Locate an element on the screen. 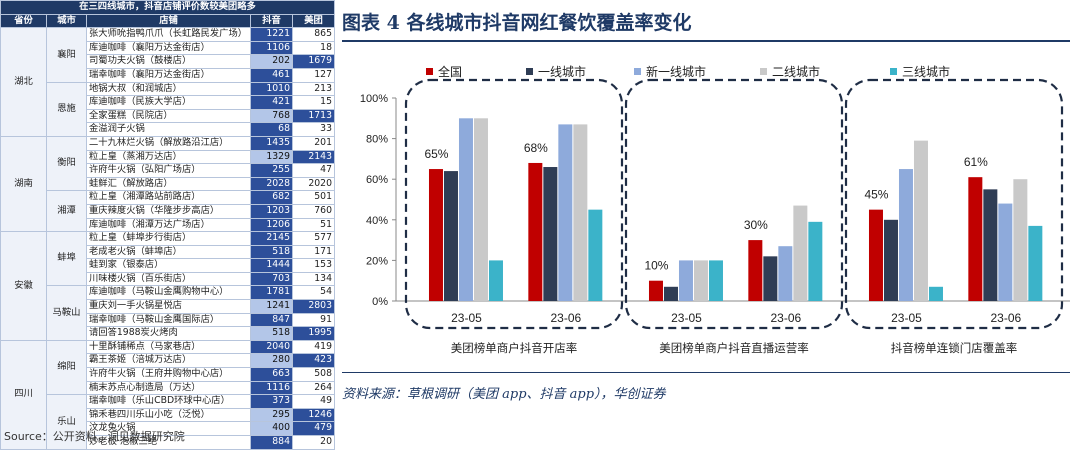 This screenshot has width=1080, height=450. store-name-cell: 粒上皇（蚌埠步行街店） is located at coordinates (168, 238).